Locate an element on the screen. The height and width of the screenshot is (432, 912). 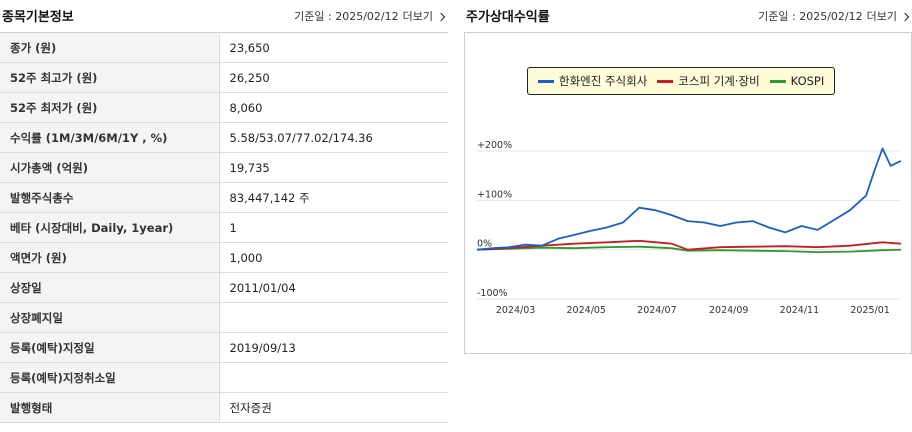
relative-return-title: 주가상대수익률 is located at coordinates (508, 17).